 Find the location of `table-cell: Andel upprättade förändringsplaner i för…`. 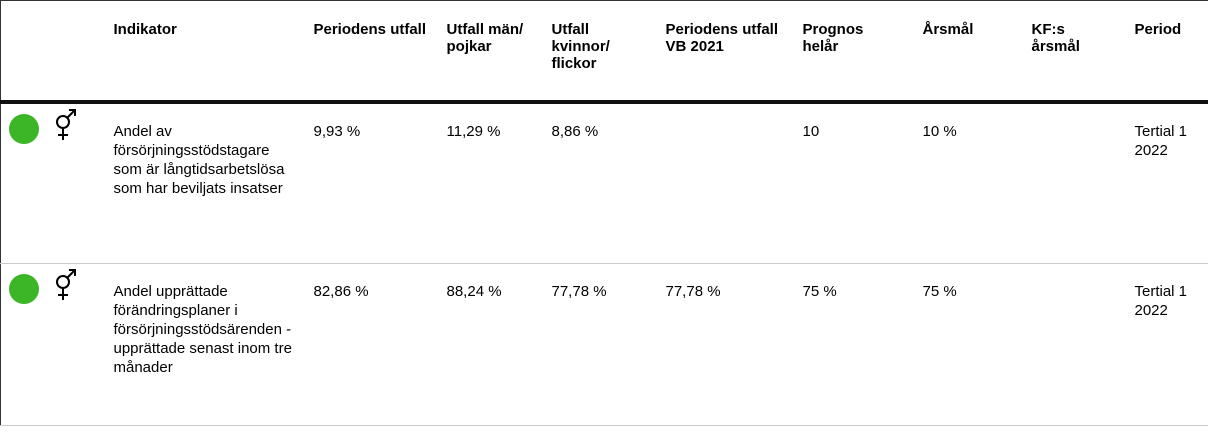

table-cell: Andel upprättade förändringsplaner i för… is located at coordinates (203, 344).